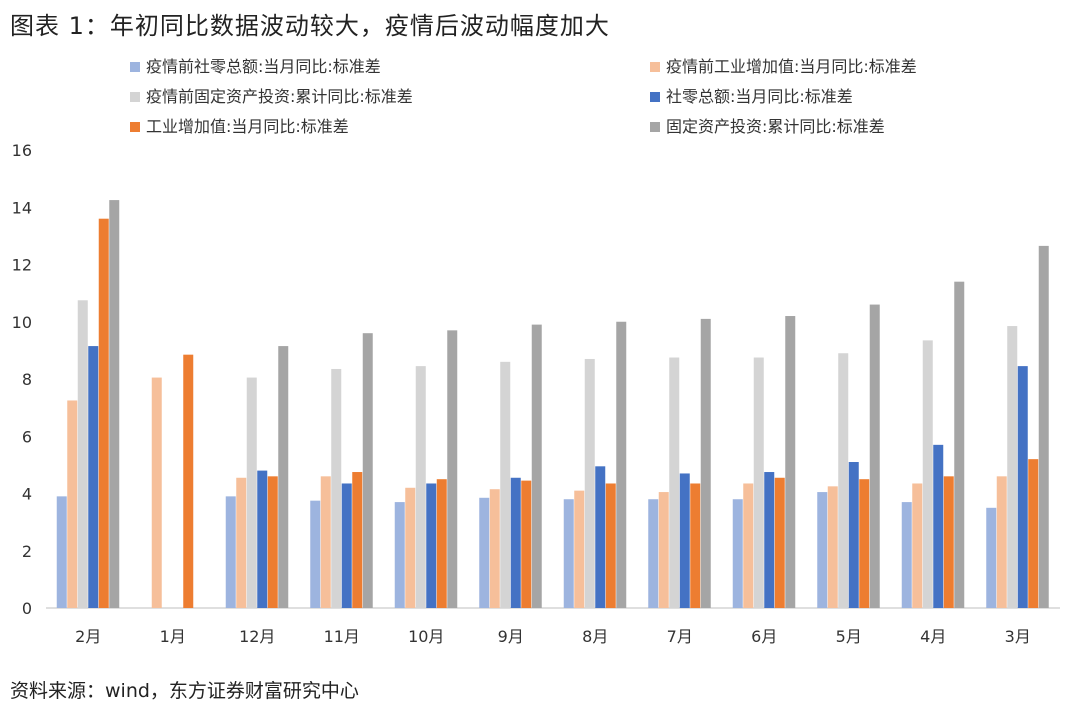 The width and height of the screenshot is (1080, 712). Describe the element at coordinates (791, 66) in the screenshot. I see `legend-label: 疫情前工业增加值:当月同比:标准差` at that location.